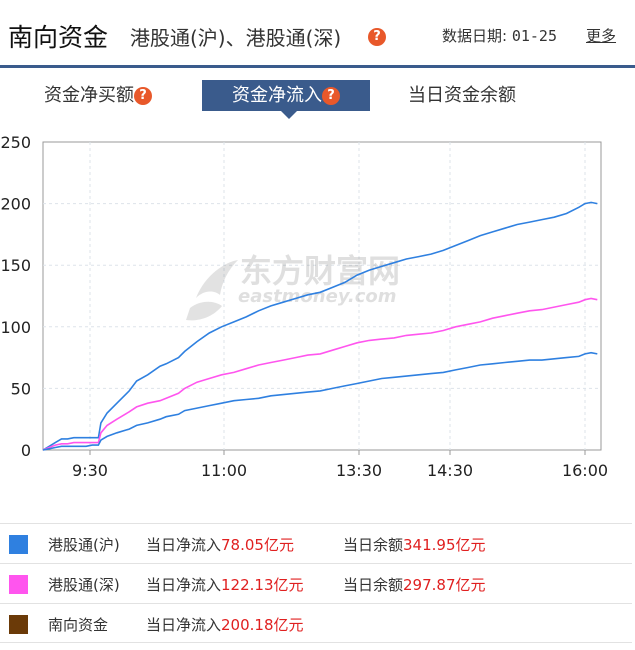 Image resolution: width=635 pixels, height=650 pixels. I want to click on y-tick-label: 150, so click(15, 265).